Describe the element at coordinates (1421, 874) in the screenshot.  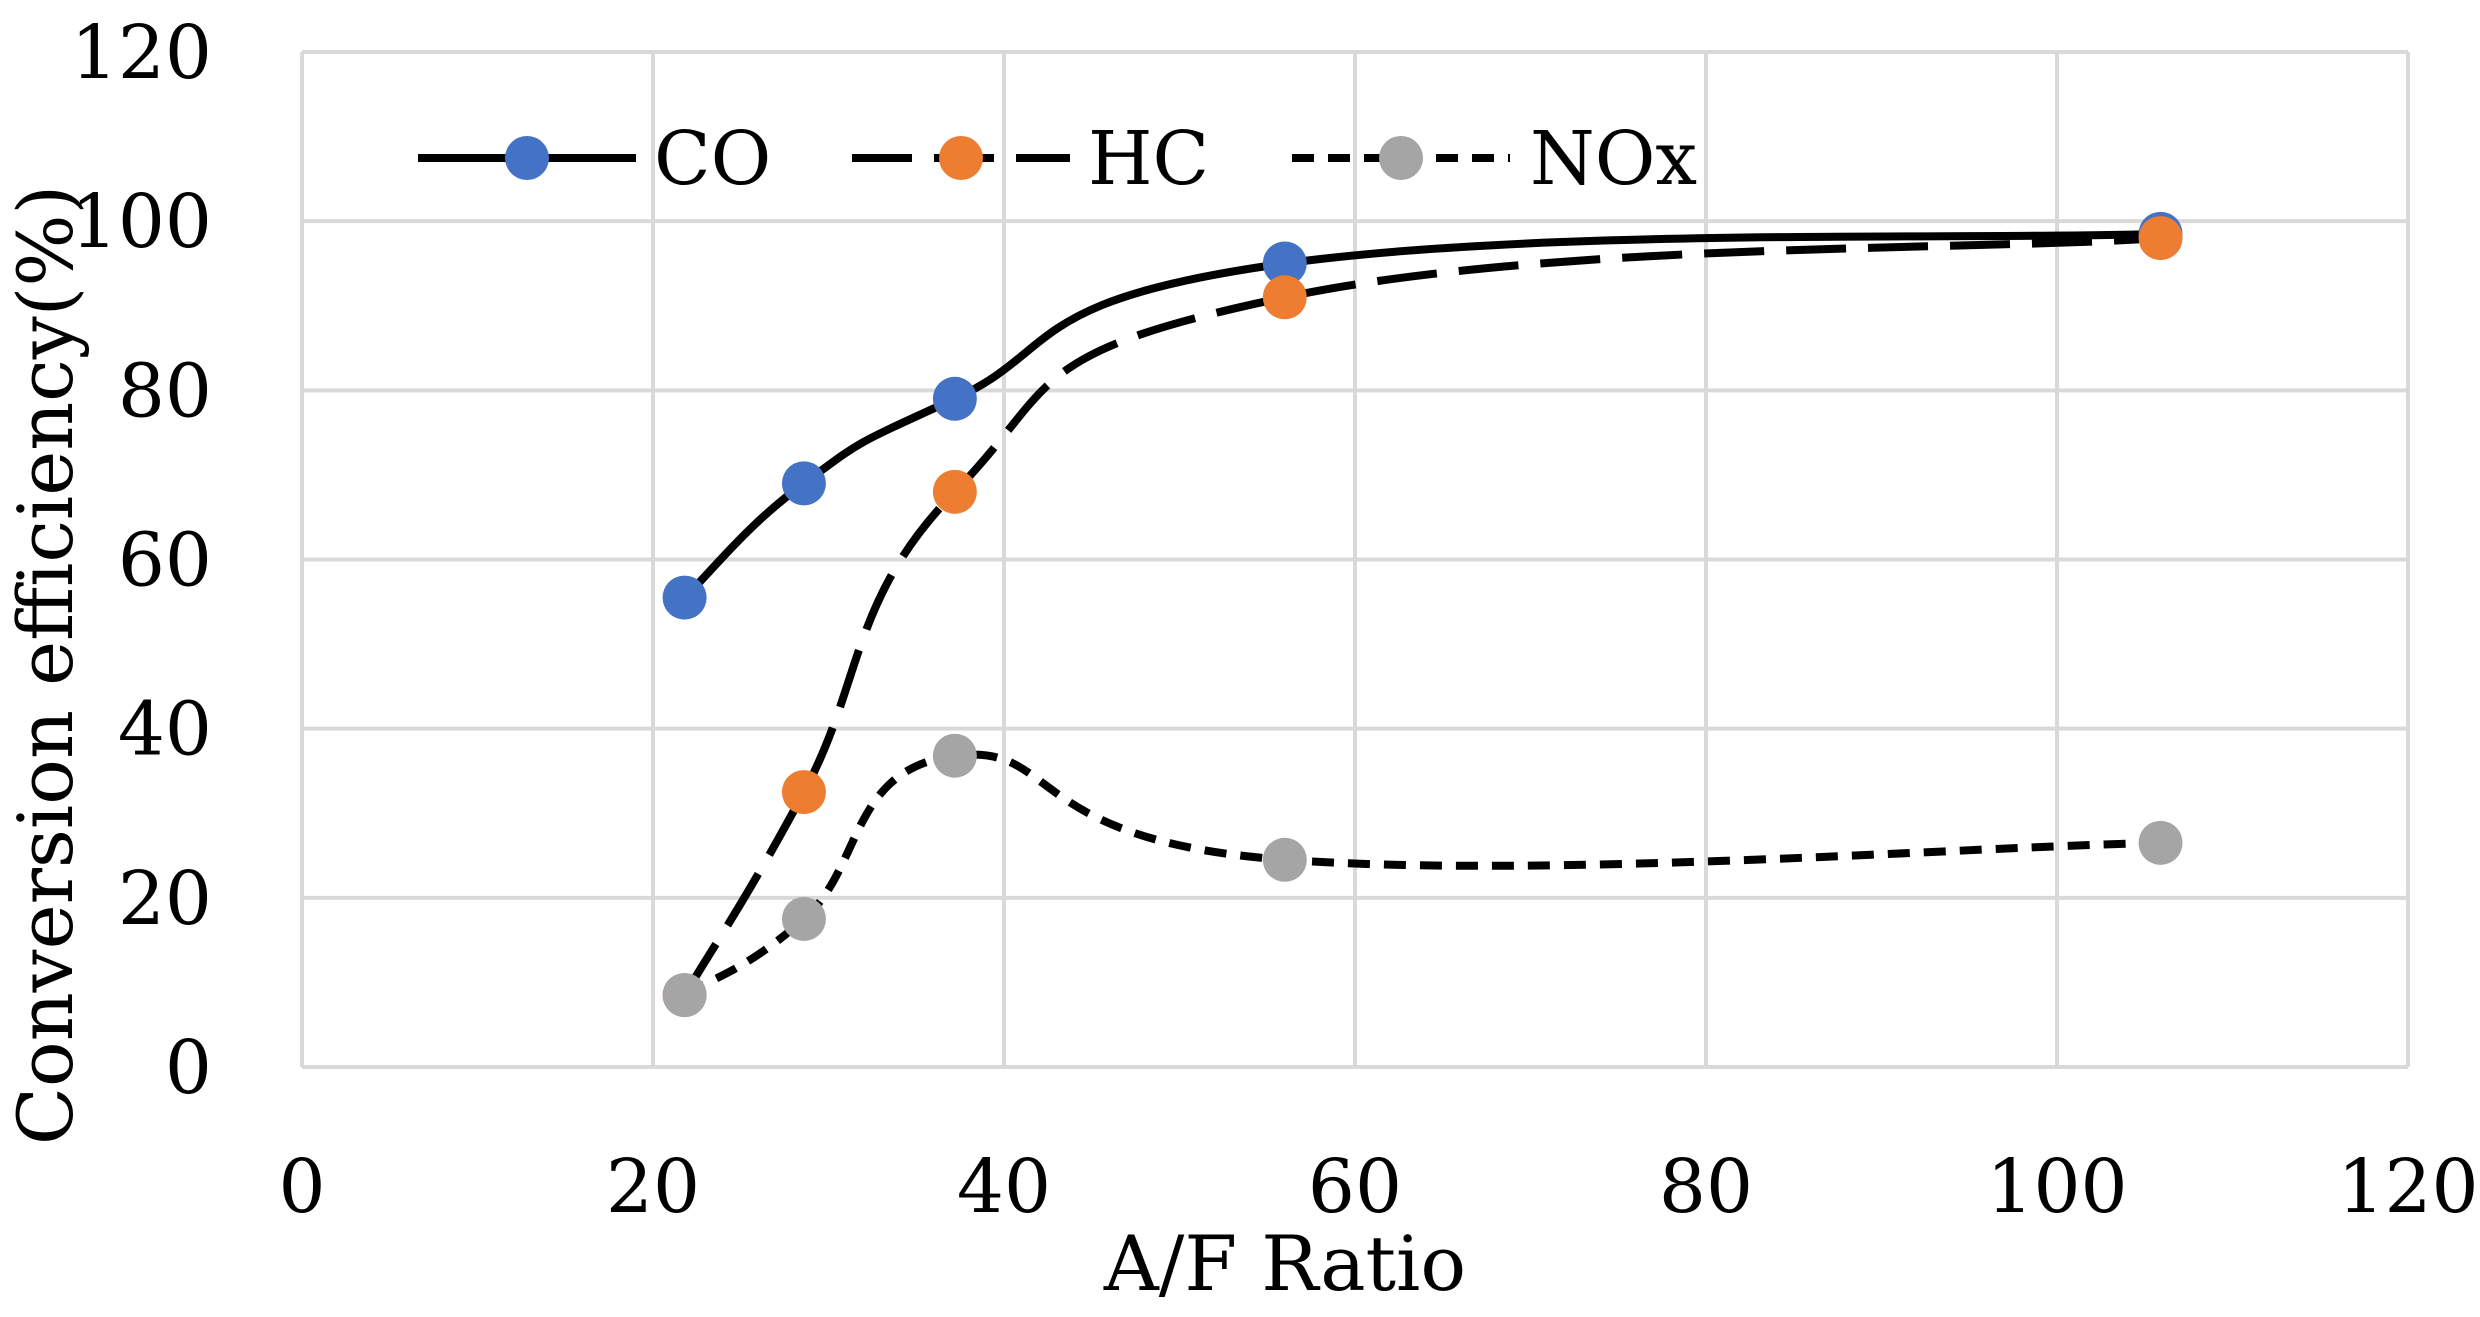
I see `series-line-nox` at that location.